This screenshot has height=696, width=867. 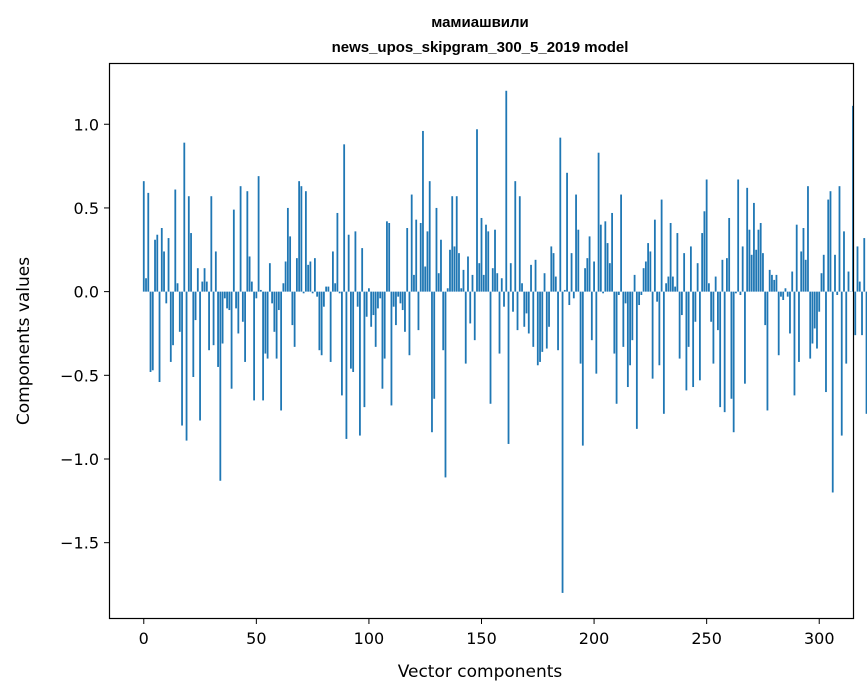 I want to click on x-tick-label: 100, so click(x=369, y=638).